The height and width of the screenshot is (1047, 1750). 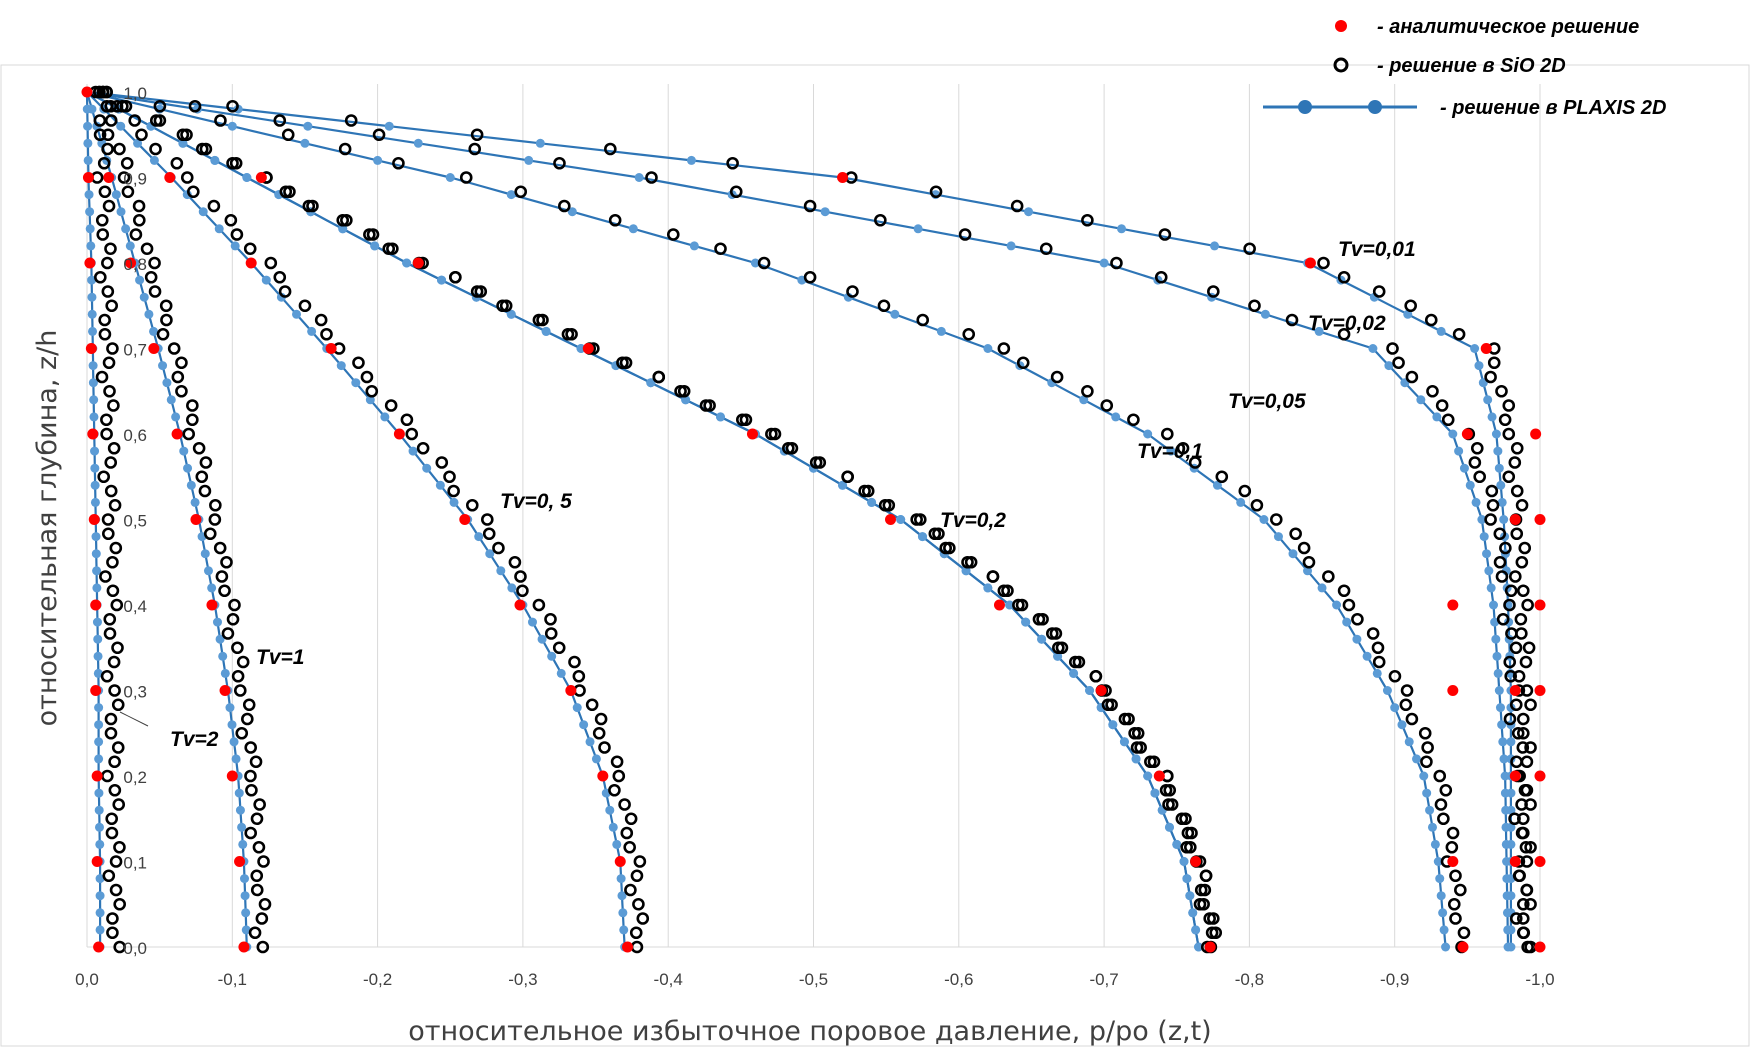 What do you see at coordinates (958, 979) in the screenshot?
I see `x-tick-label: -0,6` at bounding box center [958, 979].